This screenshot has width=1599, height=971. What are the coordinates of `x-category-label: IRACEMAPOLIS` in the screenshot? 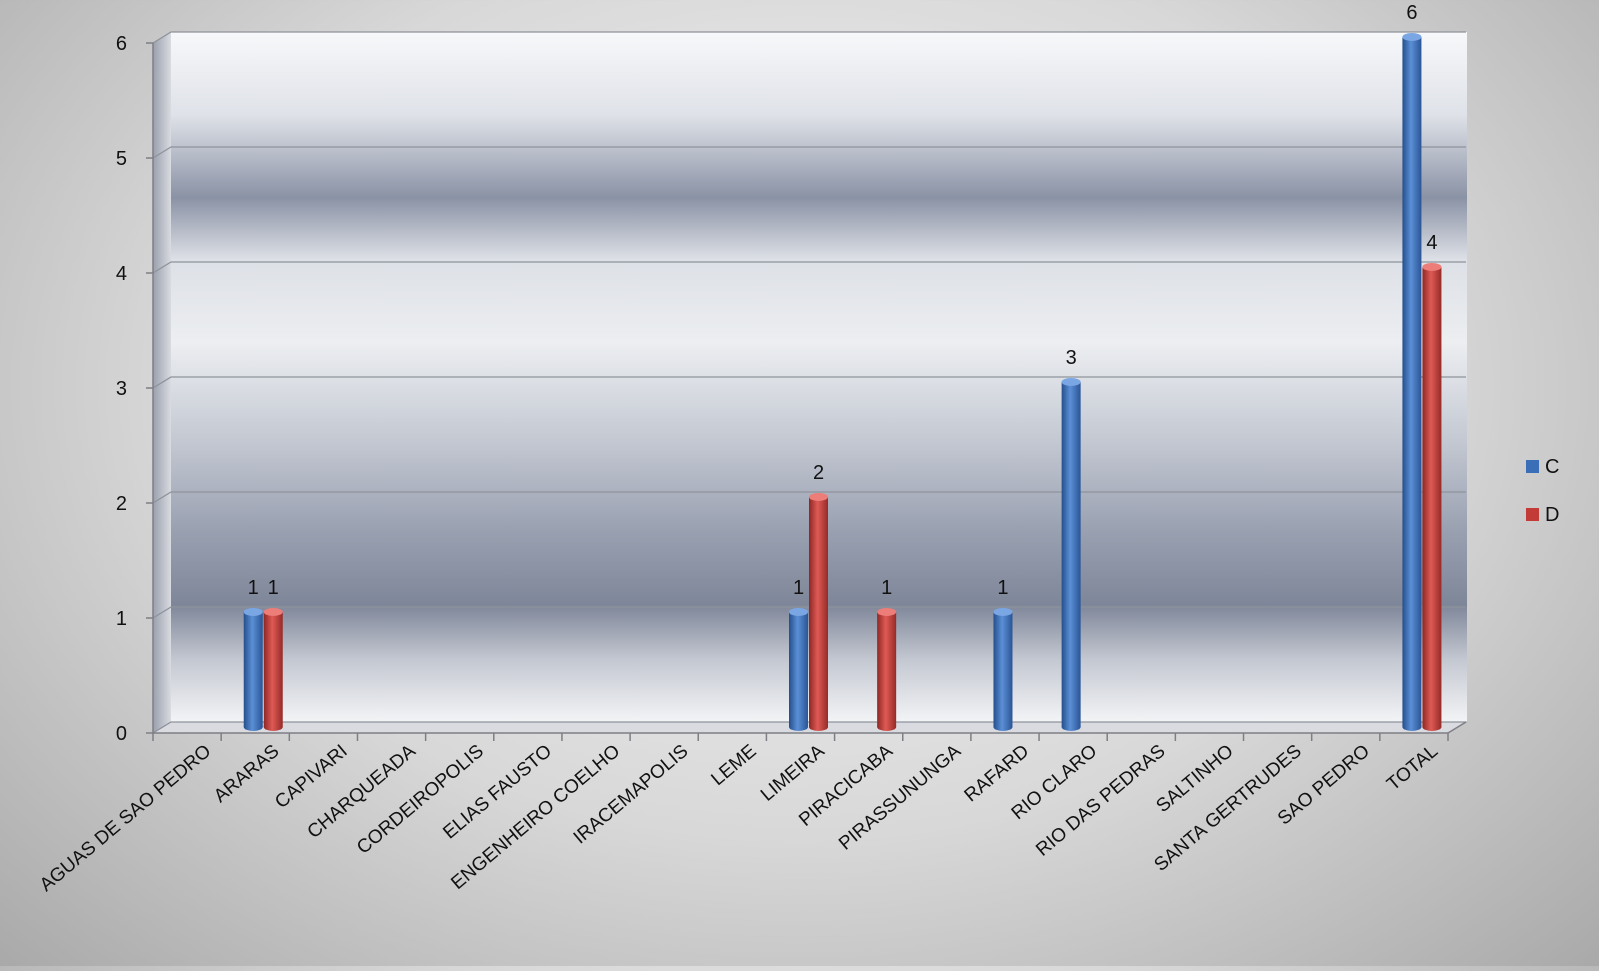 It's located at (631, 795).